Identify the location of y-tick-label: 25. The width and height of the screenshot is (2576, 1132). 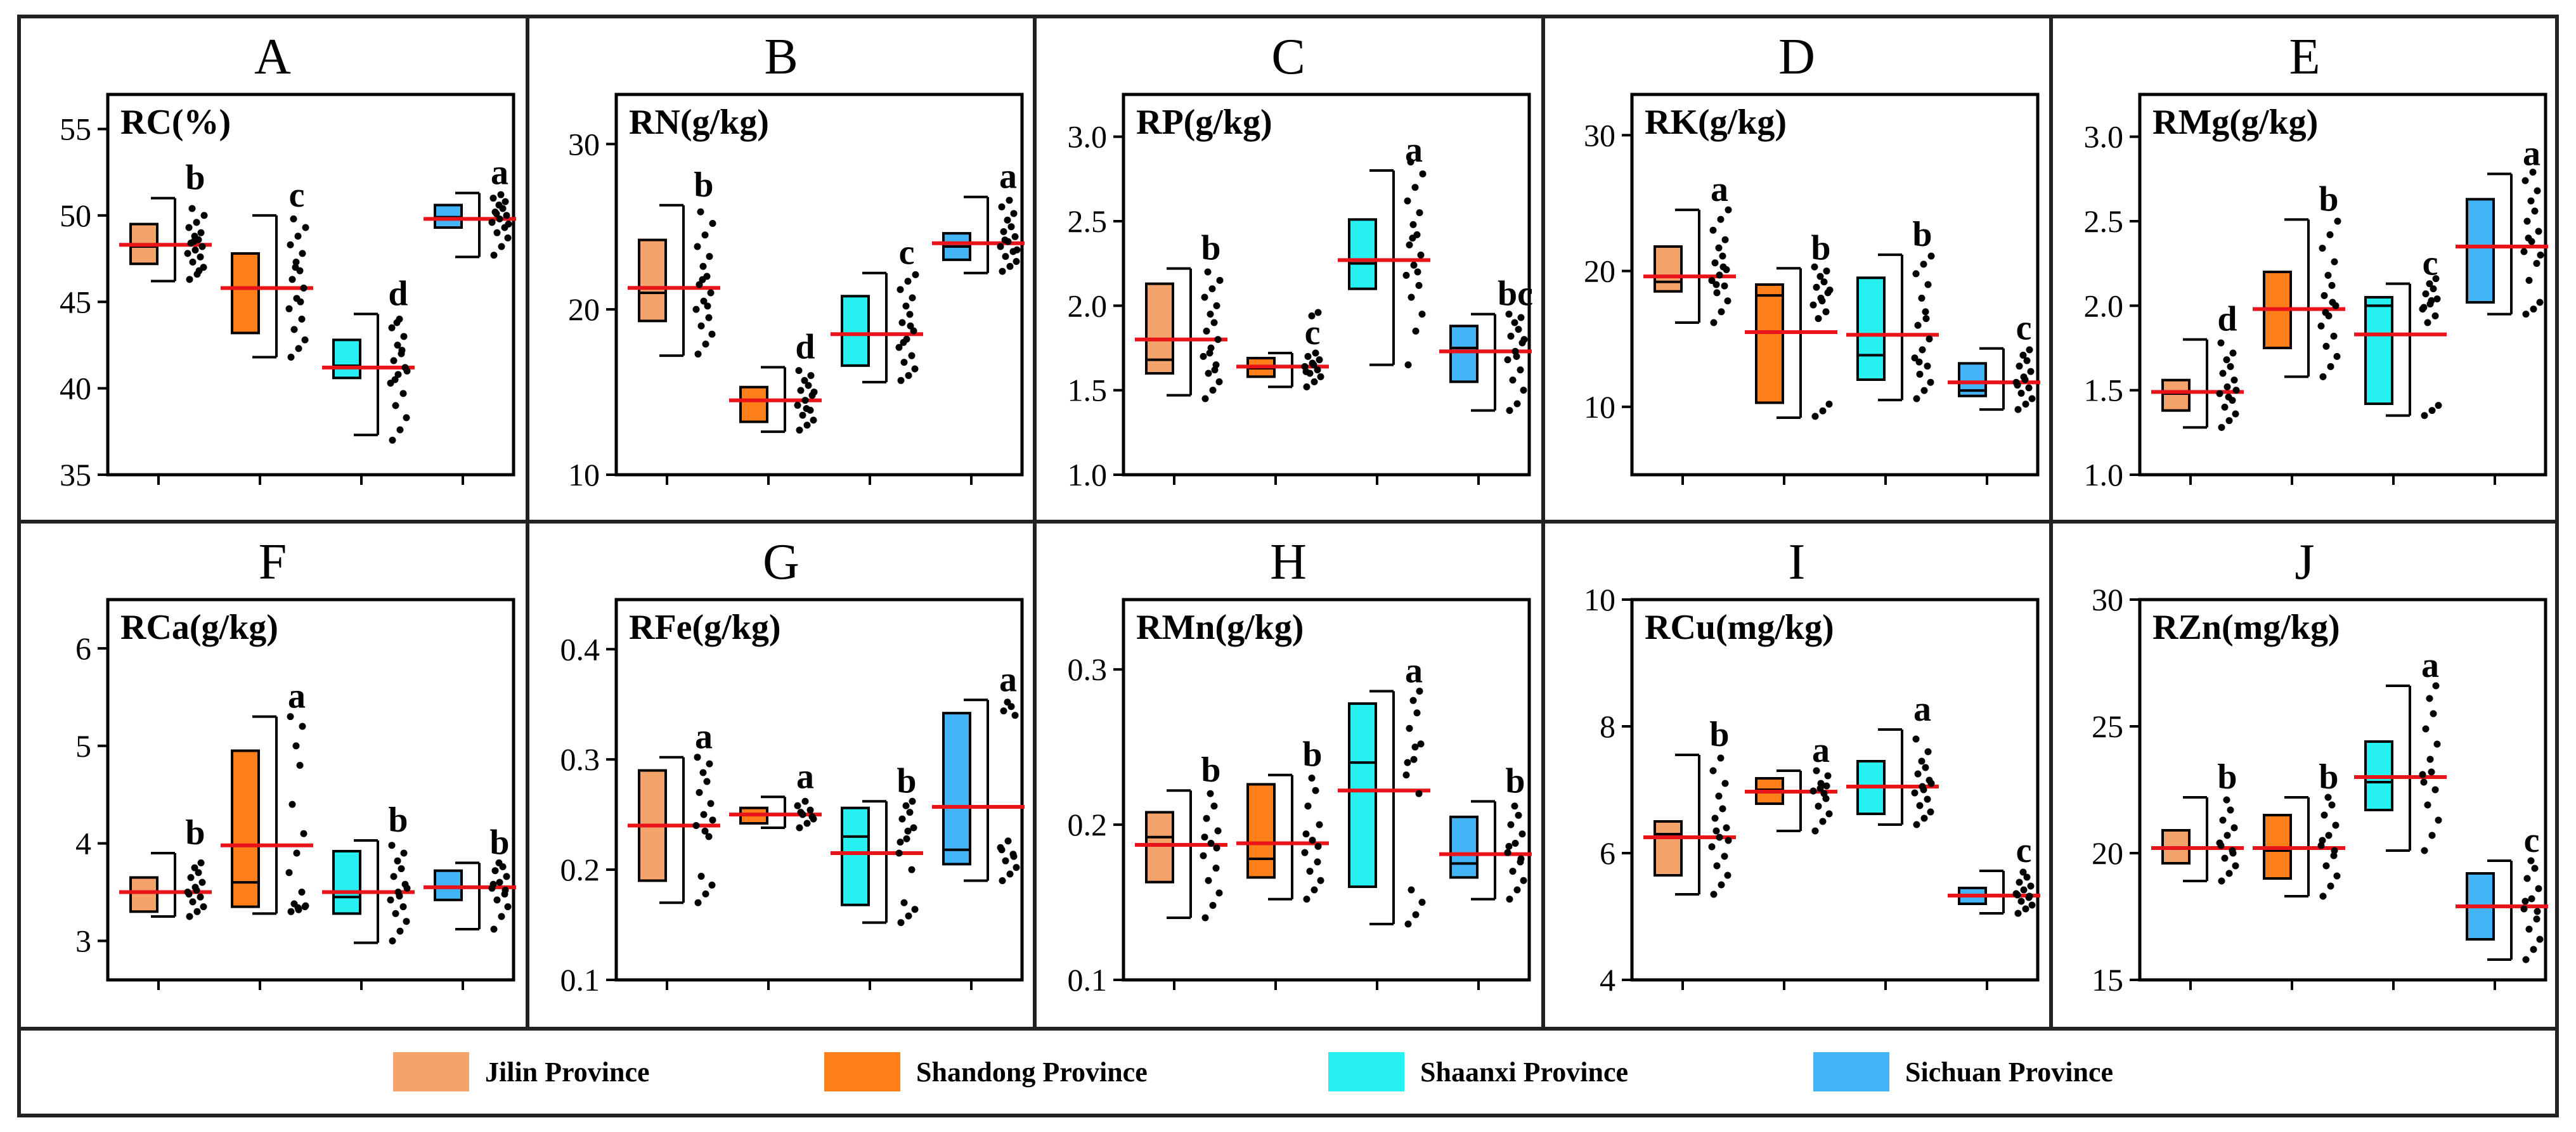
(2107, 726).